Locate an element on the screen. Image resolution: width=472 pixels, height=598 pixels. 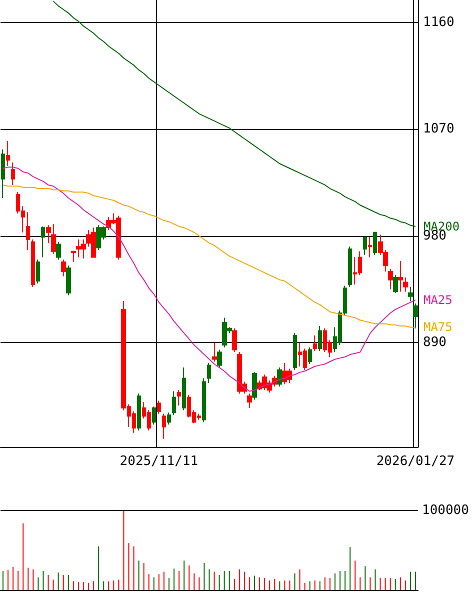
y-tick-label: 1160 is located at coordinates (438, 22).